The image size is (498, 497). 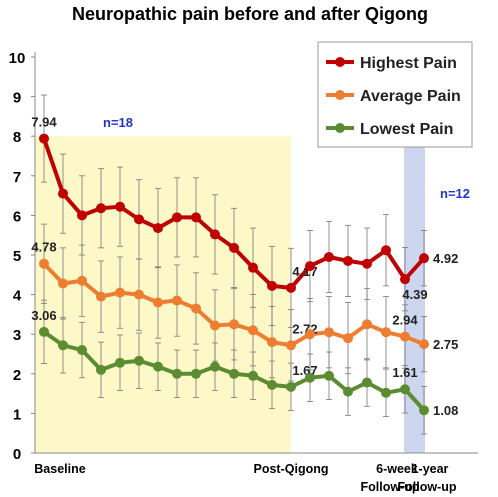 I want to click on data-label: 4.39, so click(x=414, y=294).